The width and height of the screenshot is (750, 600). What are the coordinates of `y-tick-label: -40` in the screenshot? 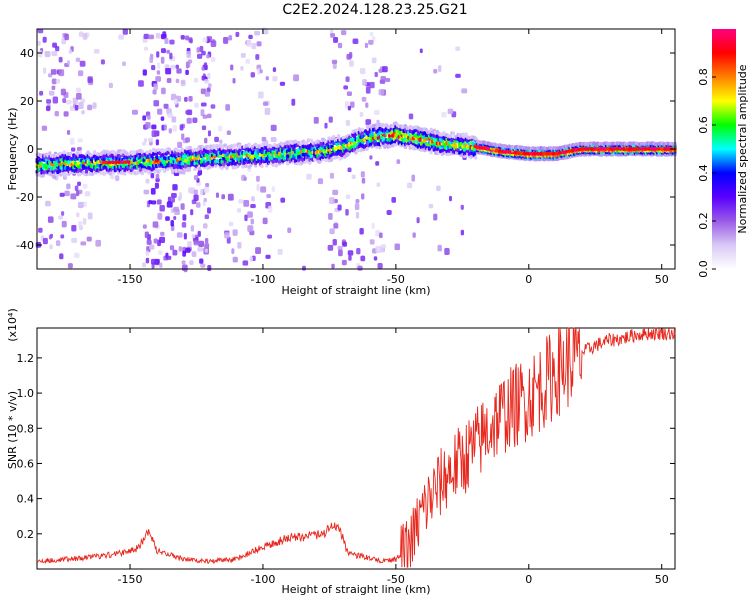 It's located at (25, 245).